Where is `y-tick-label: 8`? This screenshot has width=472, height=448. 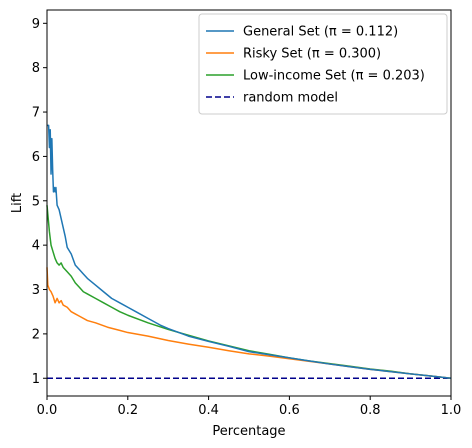
y-tick-label: 8 is located at coordinates (36, 68).